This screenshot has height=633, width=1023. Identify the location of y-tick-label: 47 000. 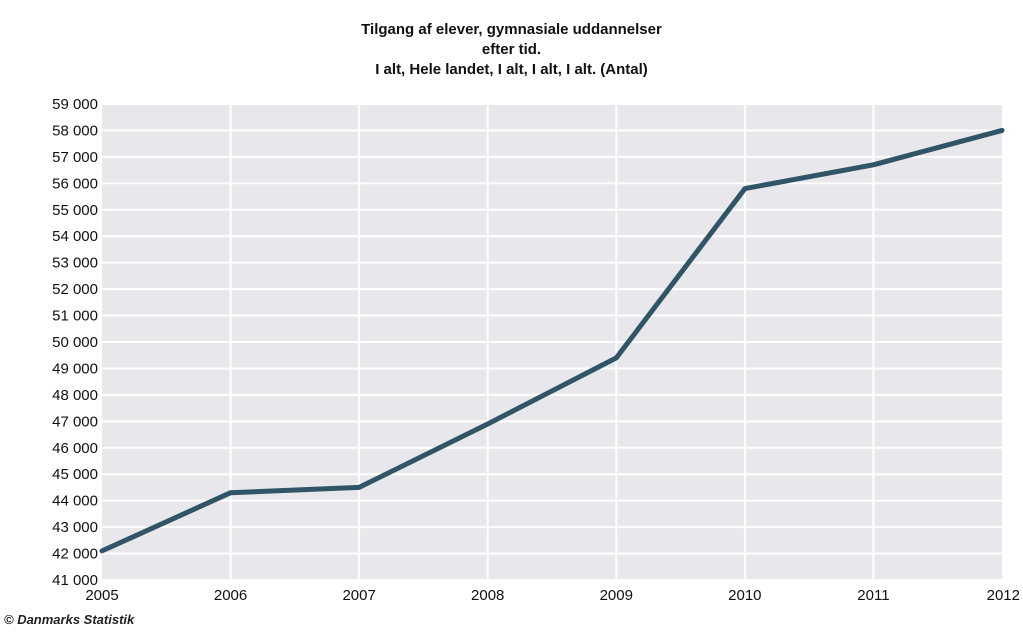
(75, 421).